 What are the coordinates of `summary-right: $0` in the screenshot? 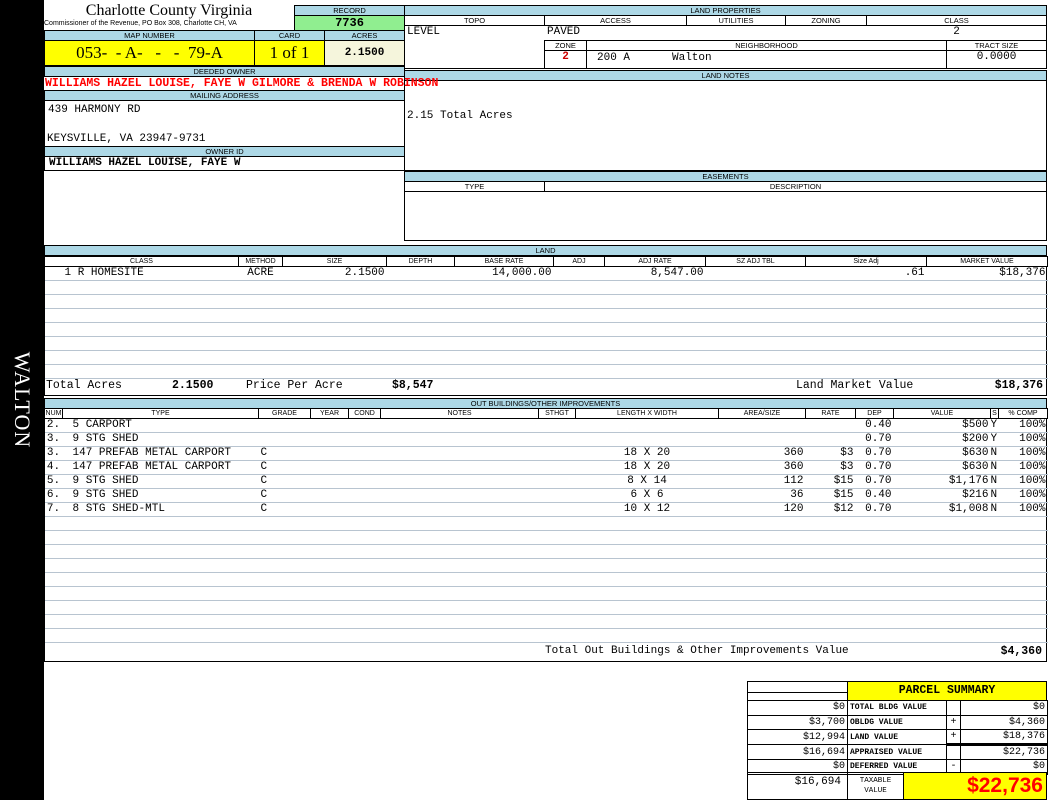 It's located at (1004, 708).